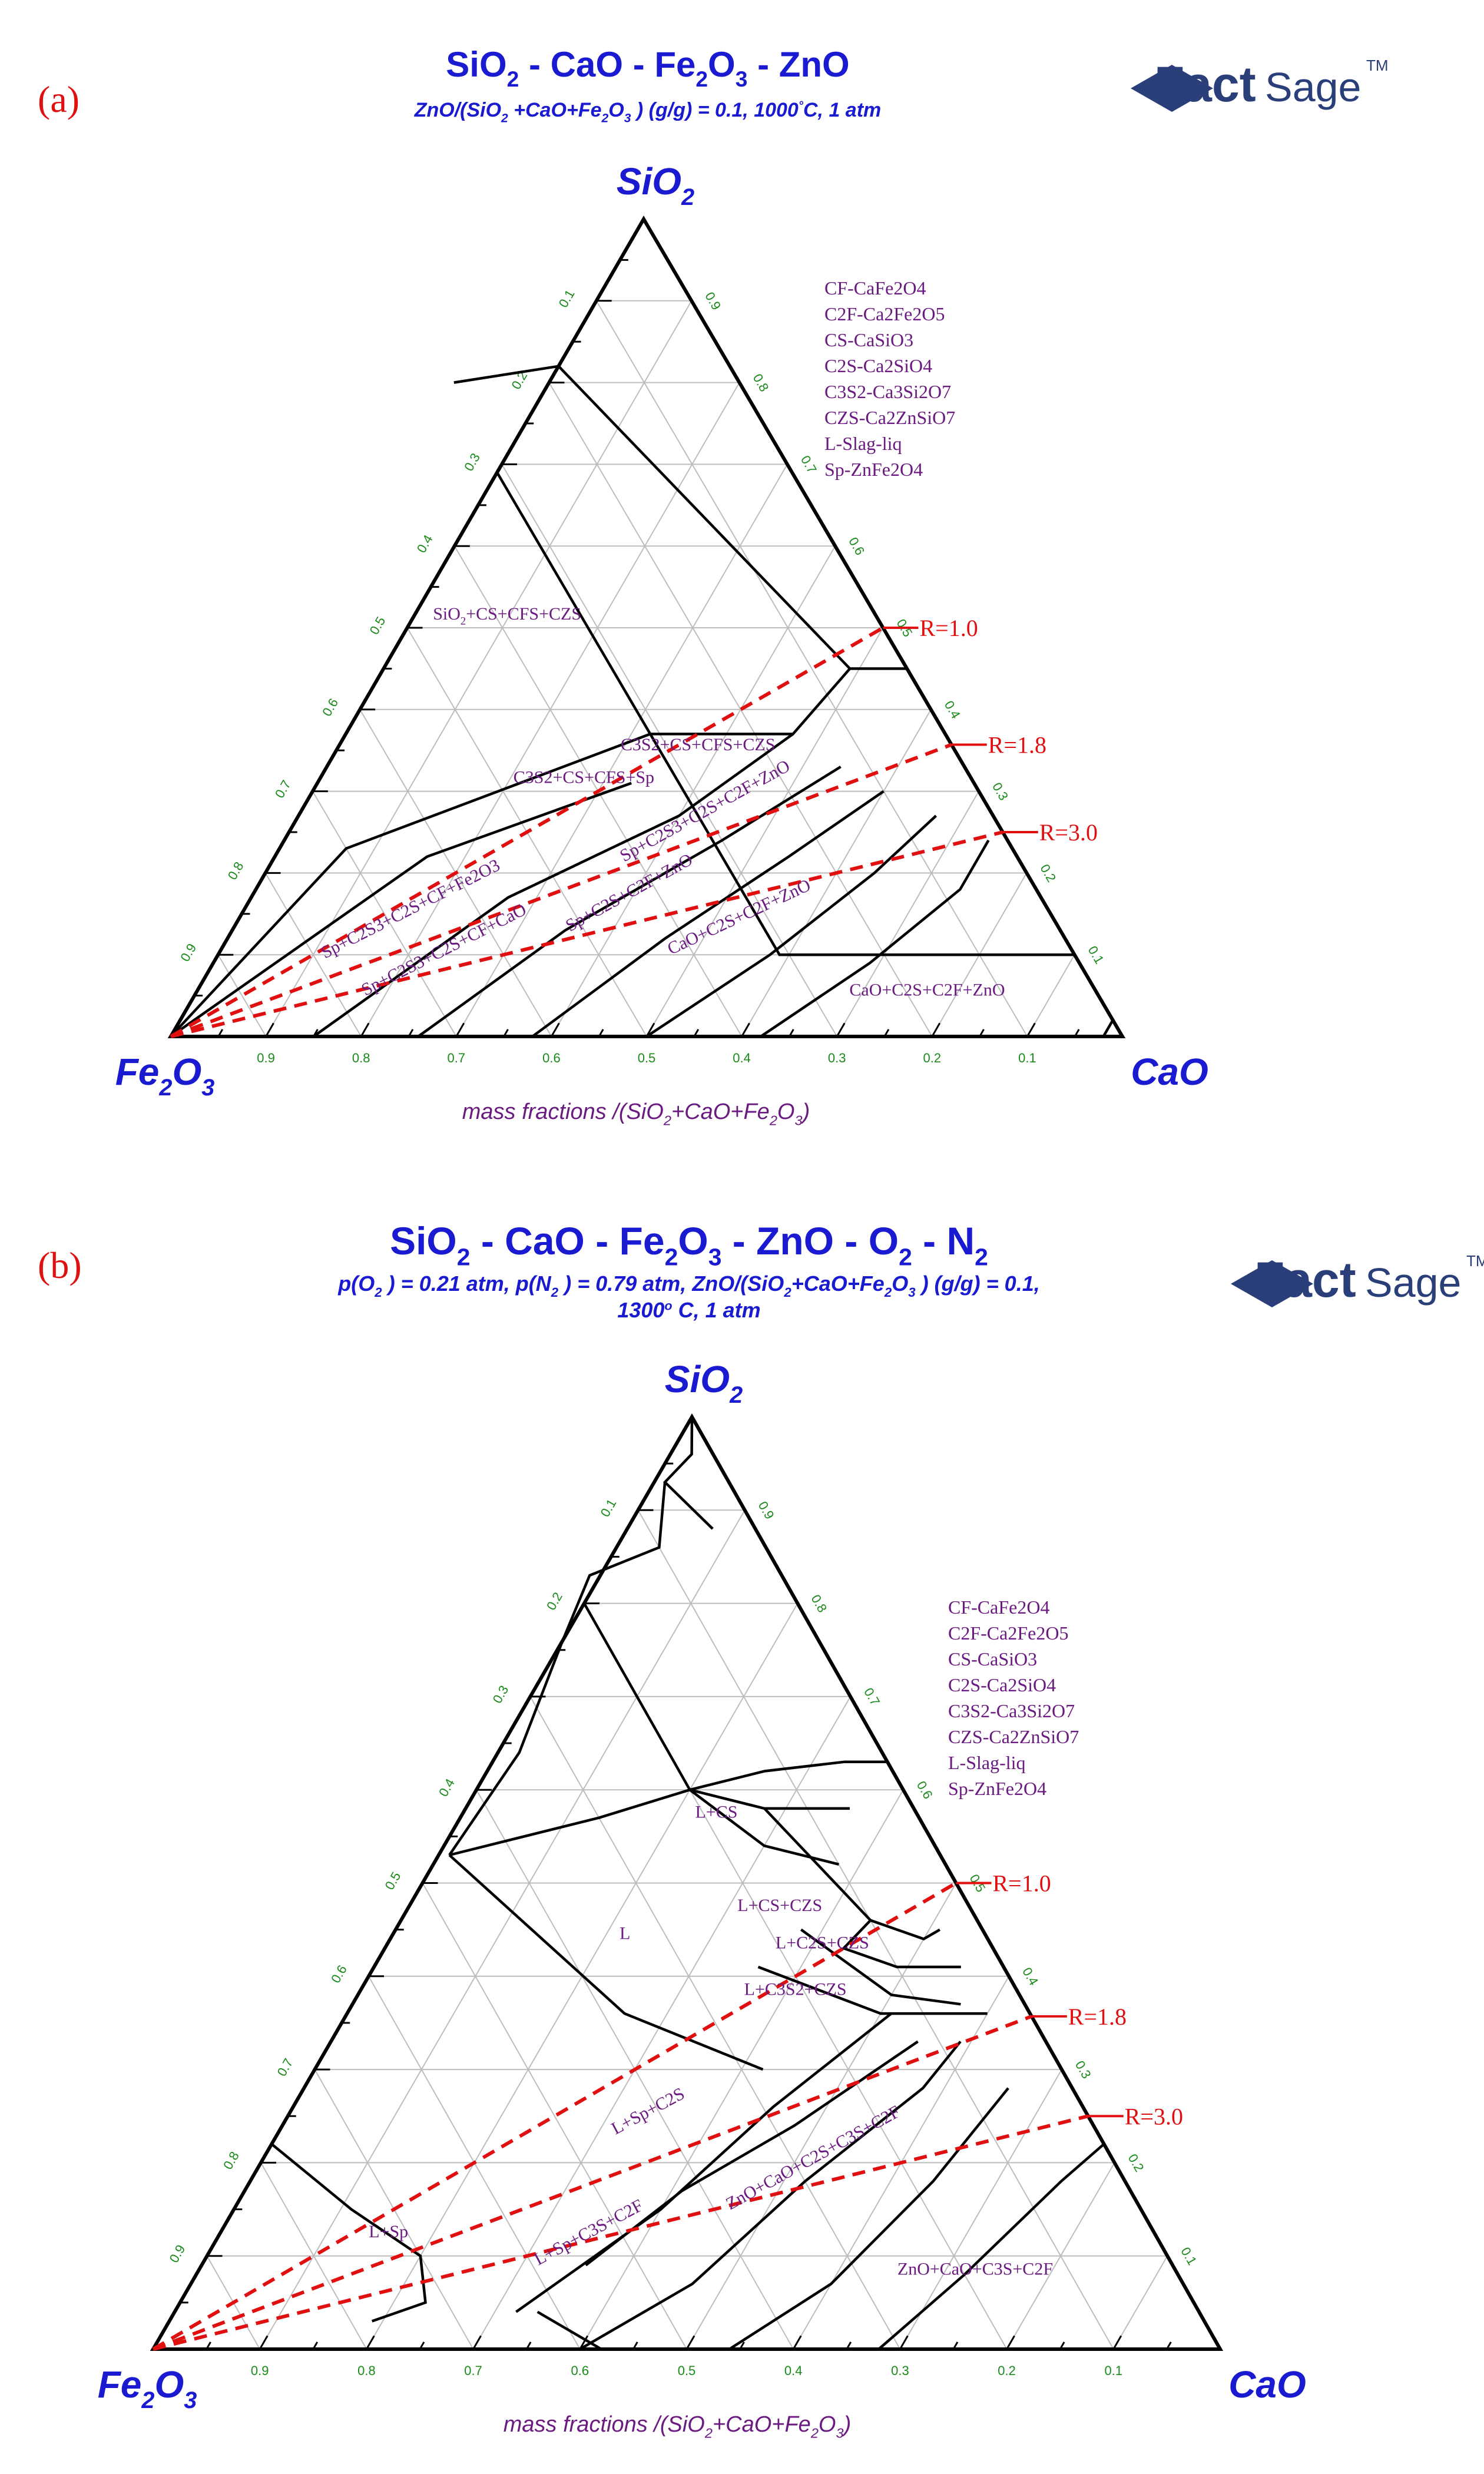 Image resolution: width=1484 pixels, height=2474 pixels. Describe the element at coordinates (59, 99) in the screenshot. I see `panel-label: (a)` at that location.